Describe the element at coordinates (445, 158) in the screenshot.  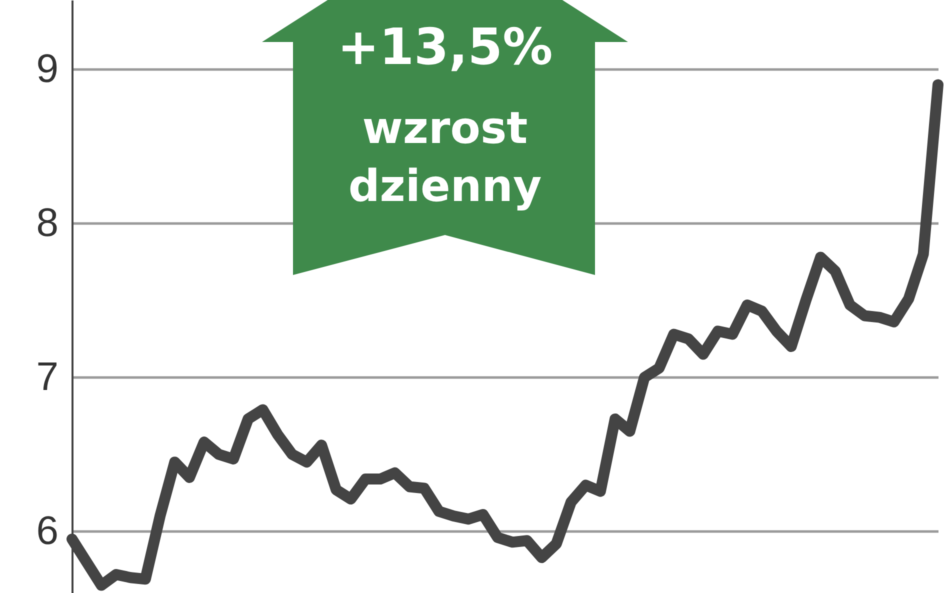
I see `annotation: wzrost dzienny` at that location.